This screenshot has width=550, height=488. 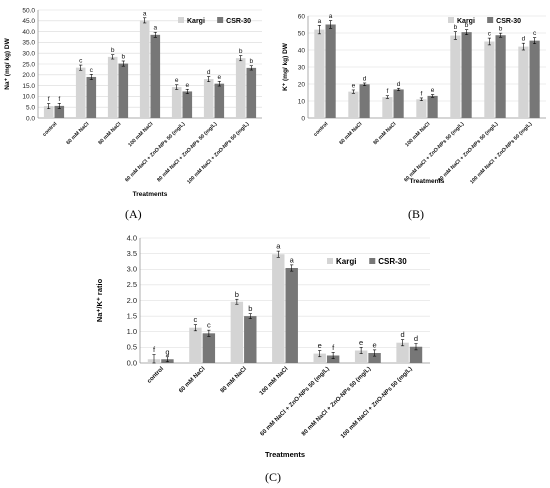 What do you see at coordinates (132, 315) in the screenshot?
I see `y-tick-label: 1.5` at bounding box center [132, 315].